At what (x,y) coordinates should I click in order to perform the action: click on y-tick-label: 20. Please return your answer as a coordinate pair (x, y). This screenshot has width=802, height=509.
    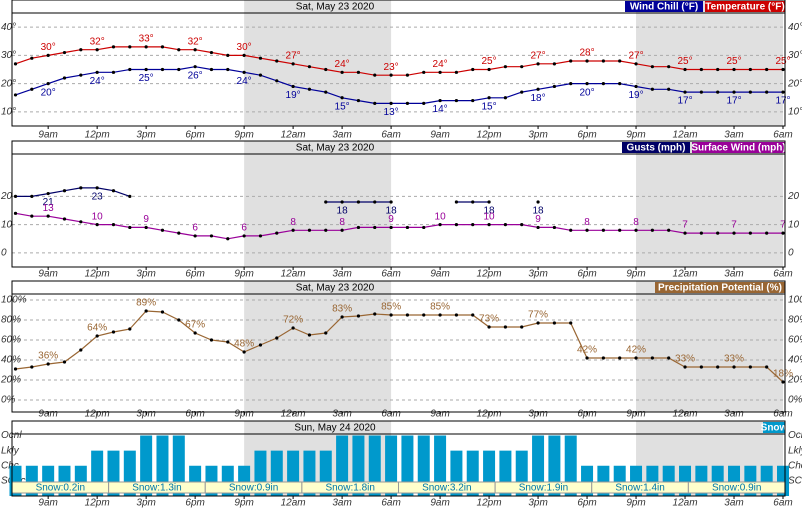
    Looking at the image, I should click on (793, 196).